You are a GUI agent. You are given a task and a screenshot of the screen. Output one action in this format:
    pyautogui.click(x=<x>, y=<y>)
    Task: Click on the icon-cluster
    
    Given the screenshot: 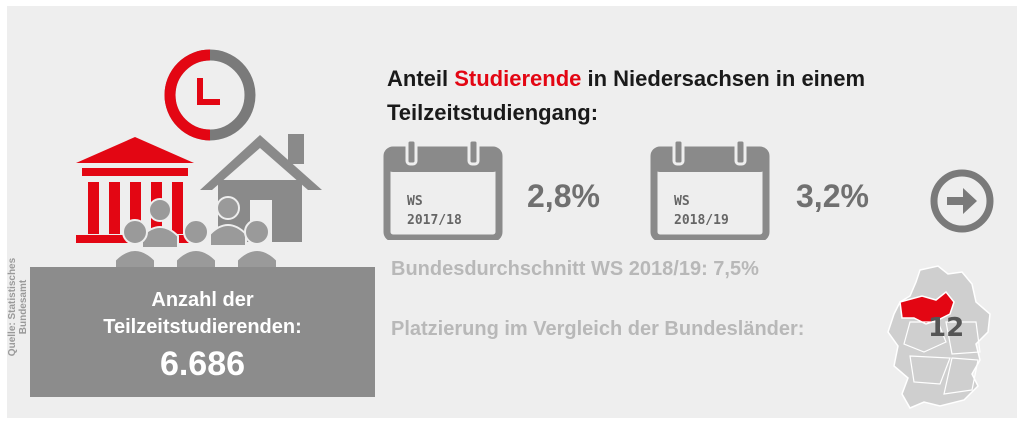 What is the action you would take?
    pyautogui.click(x=199, y=159)
    